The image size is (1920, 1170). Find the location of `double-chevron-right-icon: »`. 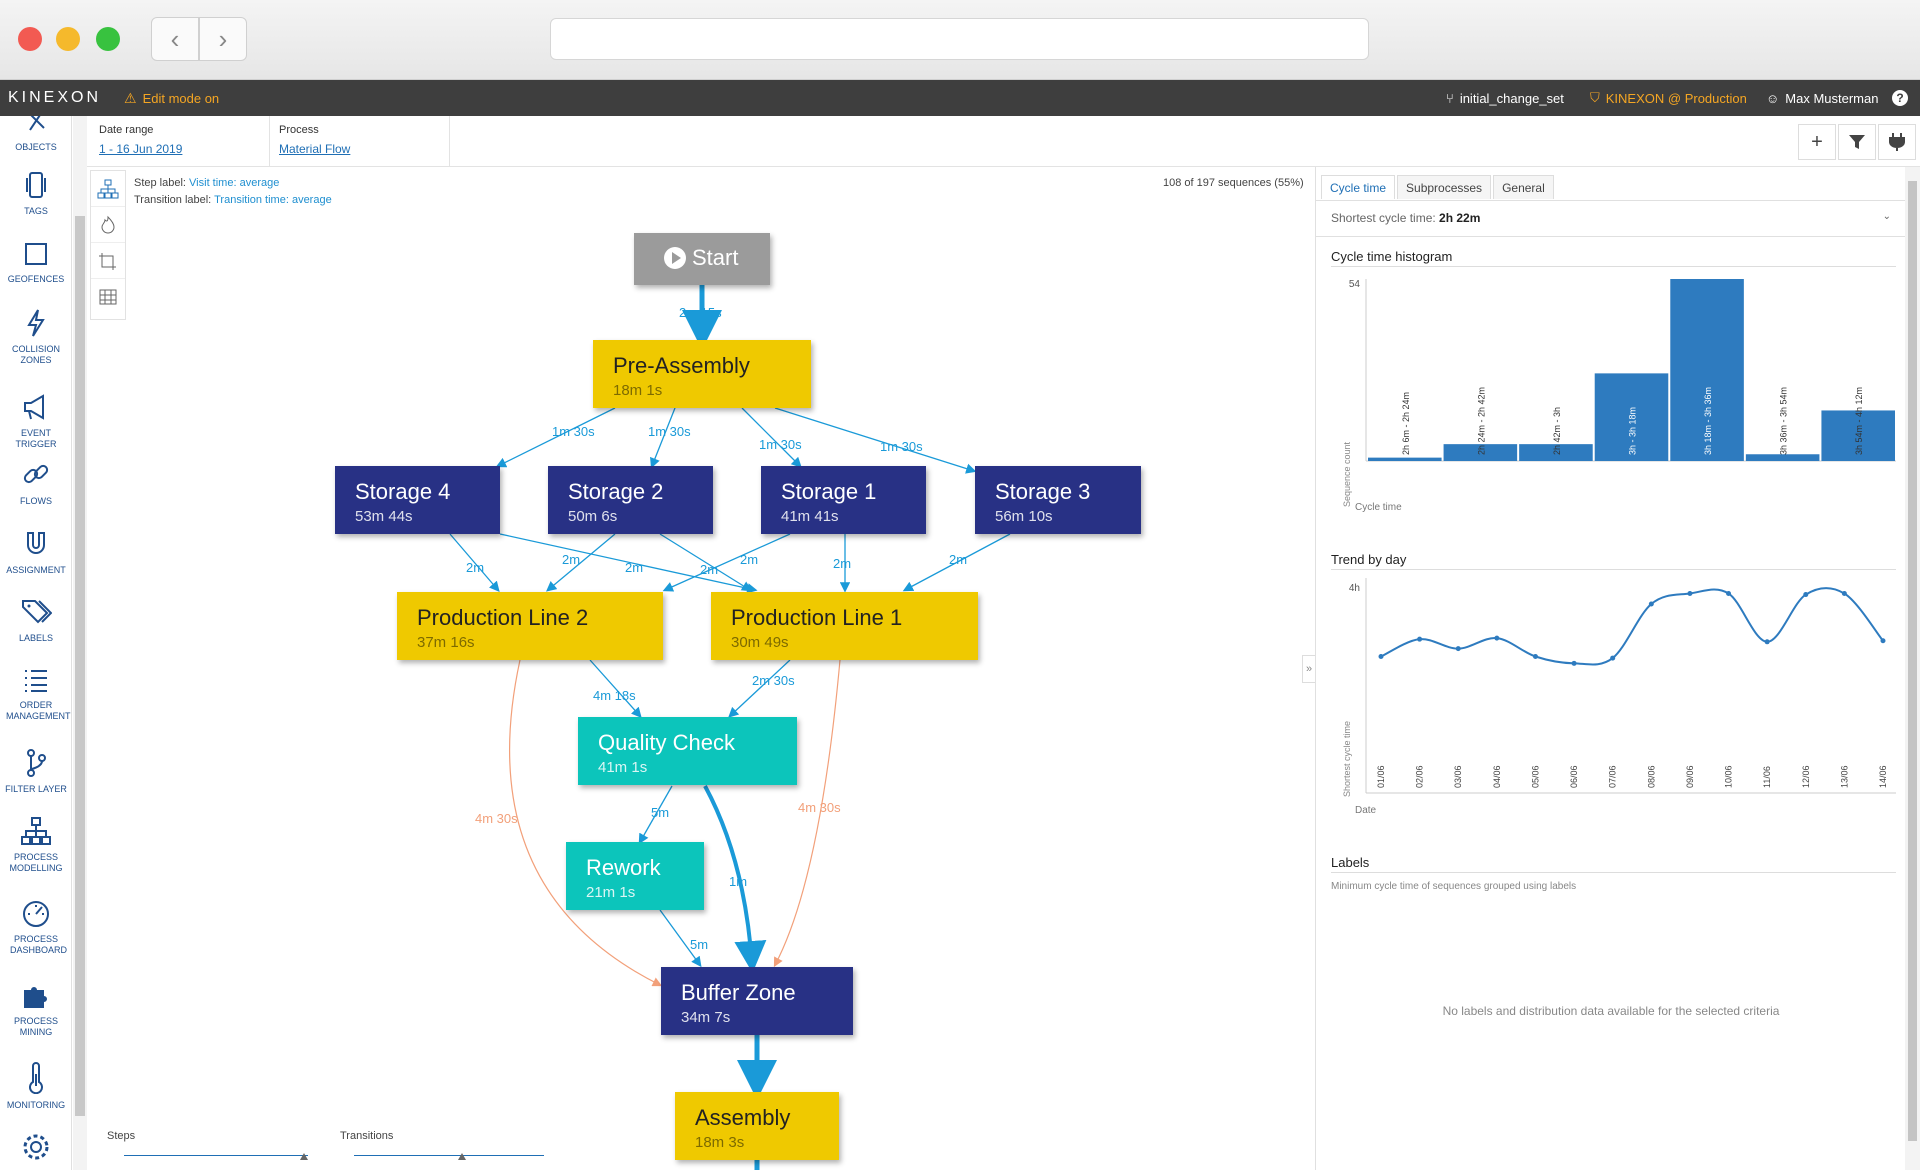

double-chevron-right-icon: » is located at coordinates (1309, 669).